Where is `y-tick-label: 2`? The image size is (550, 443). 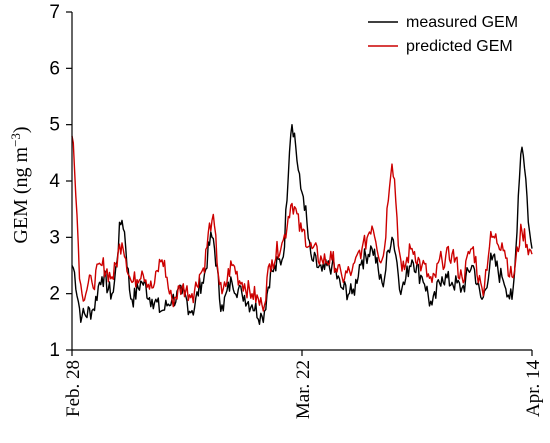 y-tick-label: 2 is located at coordinates (54, 294).